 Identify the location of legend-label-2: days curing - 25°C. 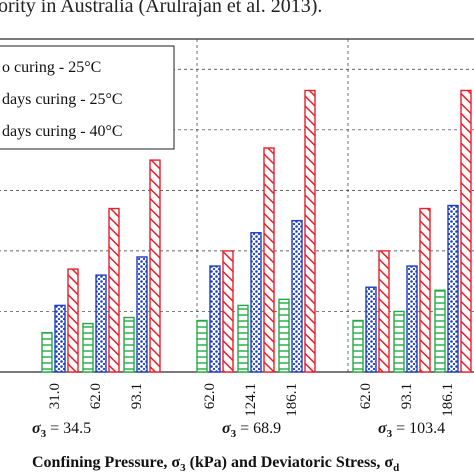
(62, 99).